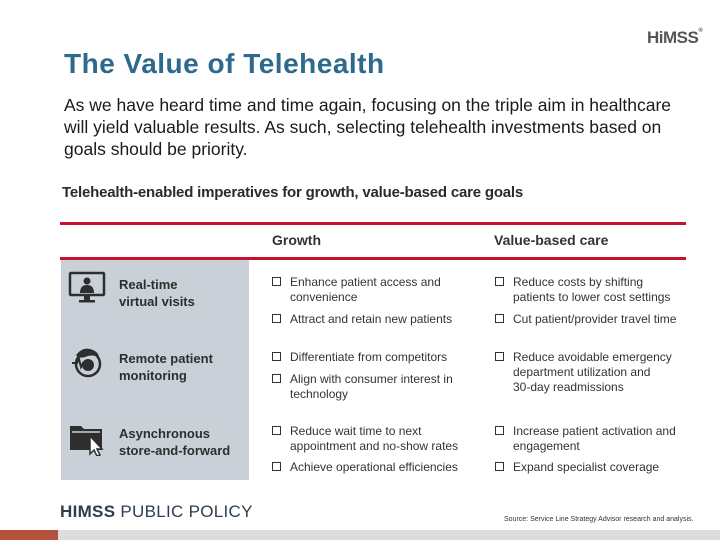 The height and width of the screenshot is (540, 720). I want to click on item-text: Enhance patient access and, so click(365, 282).